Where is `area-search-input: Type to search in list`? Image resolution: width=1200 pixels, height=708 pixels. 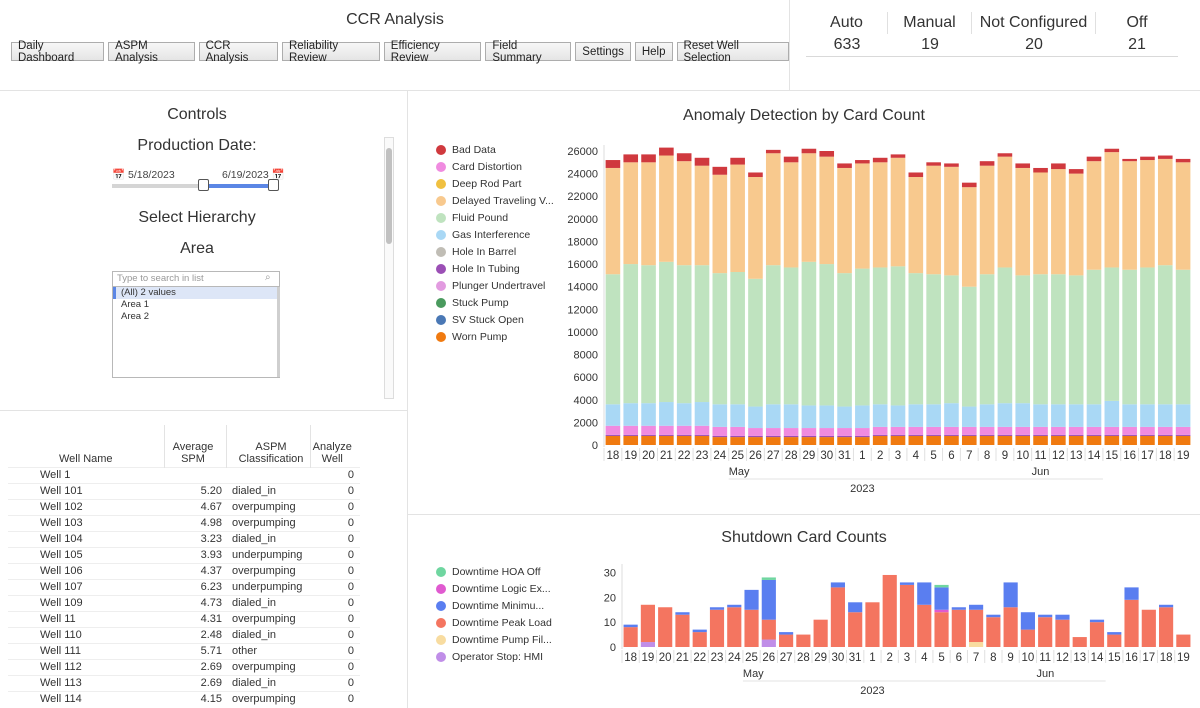 area-search-input: Type to search in list is located at coordinates (196, 279).